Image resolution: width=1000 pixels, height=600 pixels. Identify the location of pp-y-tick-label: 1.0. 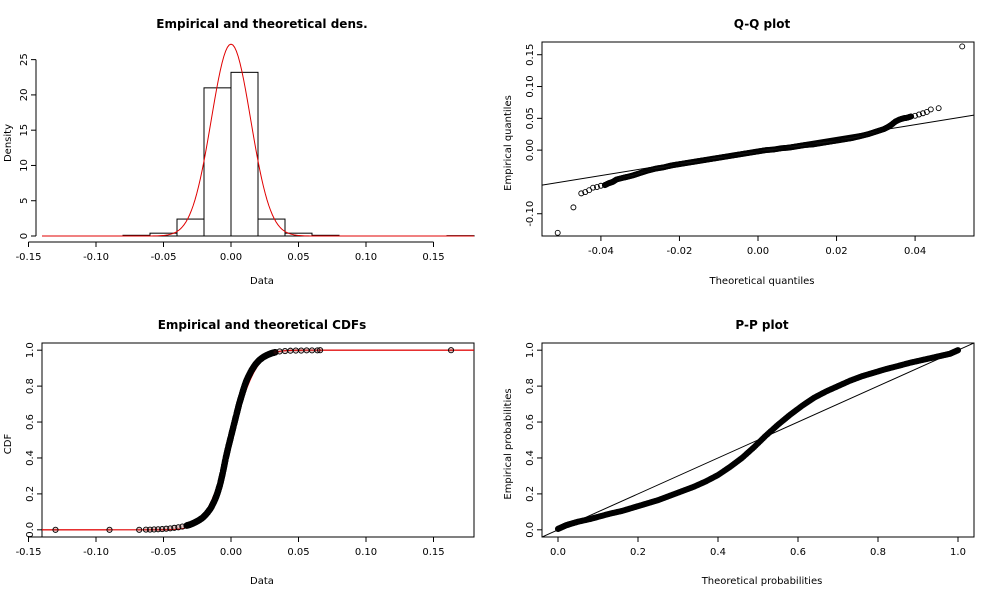
(530, 350).